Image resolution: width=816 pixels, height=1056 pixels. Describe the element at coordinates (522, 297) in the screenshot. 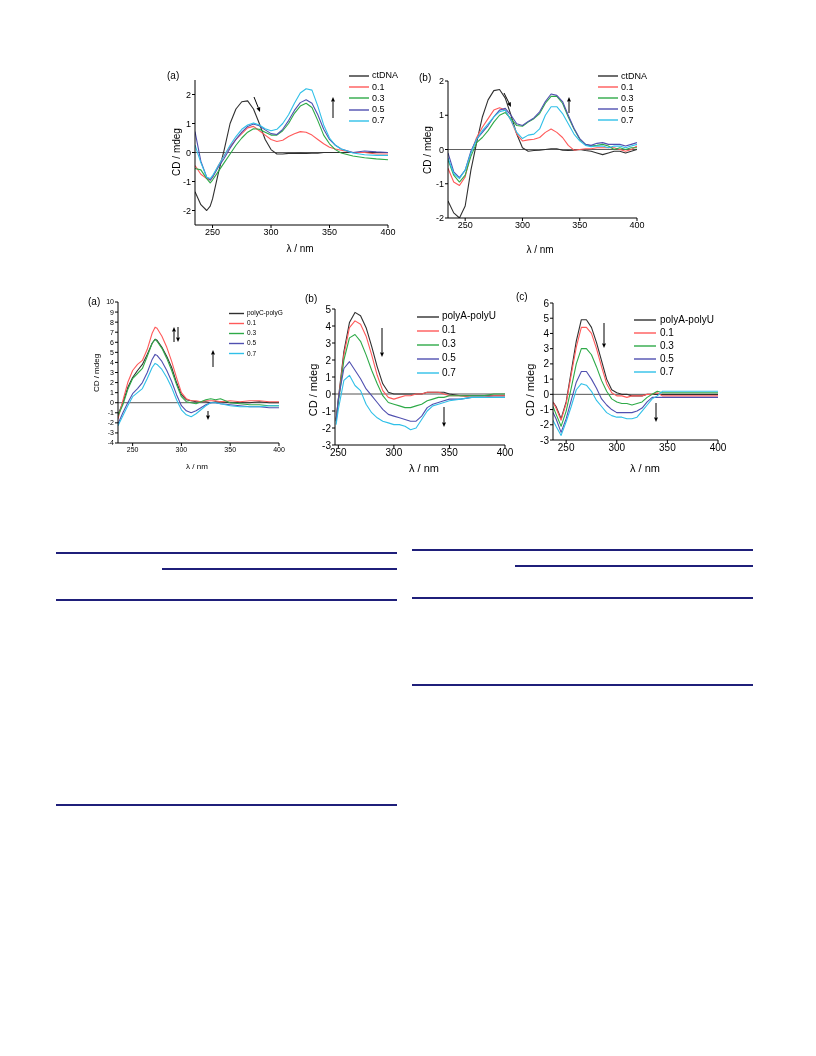

I see `chart-title: (c)` at that location.